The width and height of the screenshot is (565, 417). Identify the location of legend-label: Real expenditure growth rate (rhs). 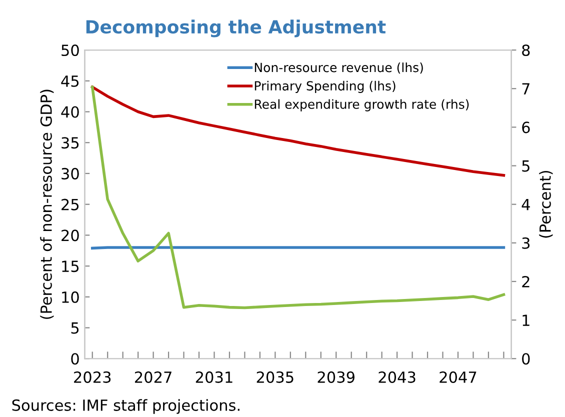
(361, 105).